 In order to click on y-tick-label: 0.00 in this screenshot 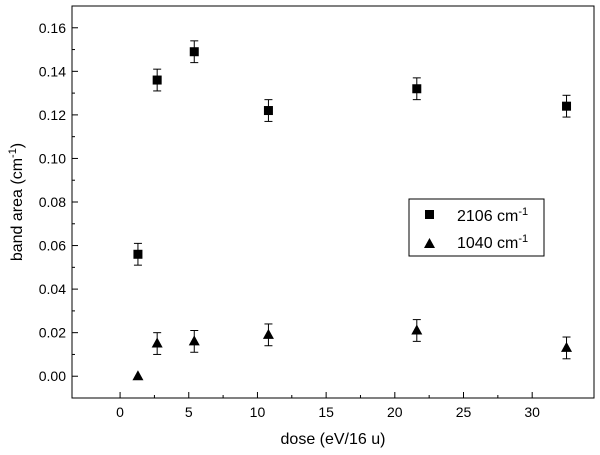, I will do `click(52, 376)`.